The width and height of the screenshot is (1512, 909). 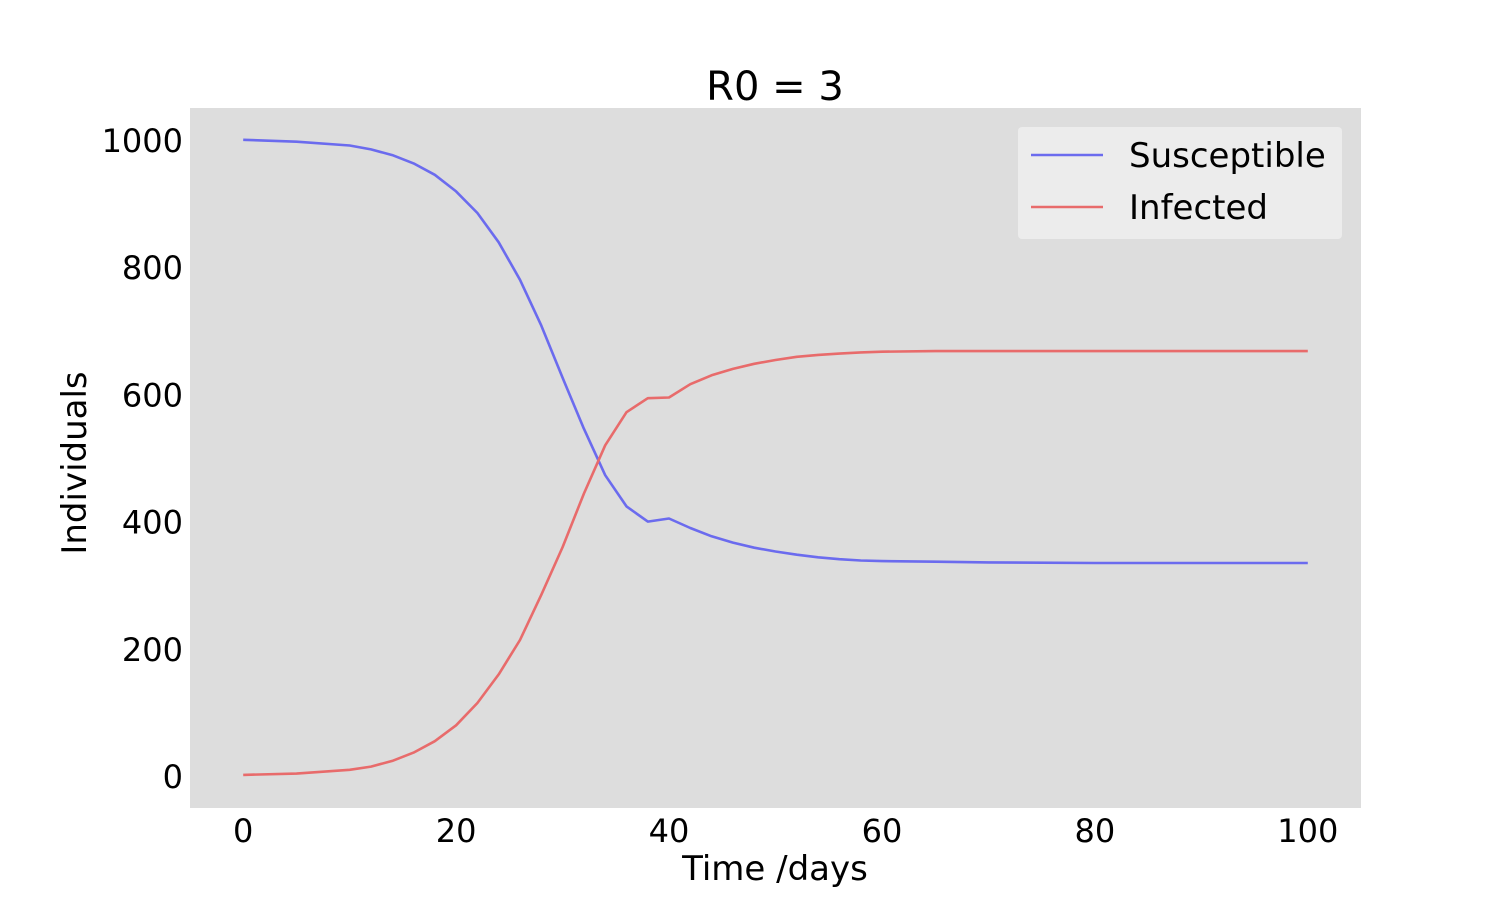 What do you see at coordinates (152, 395) in the screenshot?
I see `y-tick-label: 600` at bounding box center [152, 395].